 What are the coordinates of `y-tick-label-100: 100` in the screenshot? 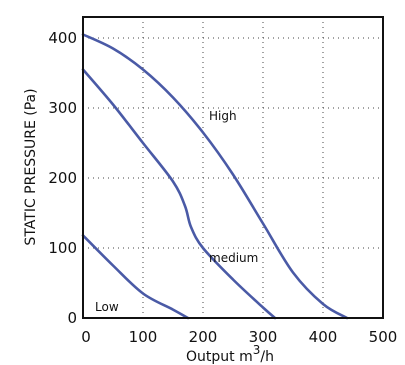 It's located at (62, 248).